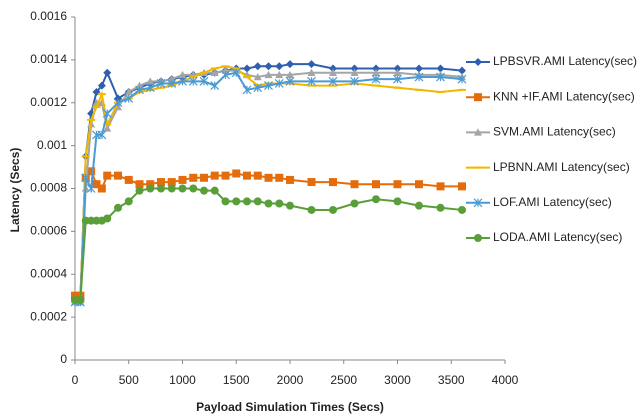  Describe the element at coordinates (290, 407) in the screenshot. I see `x-axis-title: Payload Simulation Times (Secs)` at that location.